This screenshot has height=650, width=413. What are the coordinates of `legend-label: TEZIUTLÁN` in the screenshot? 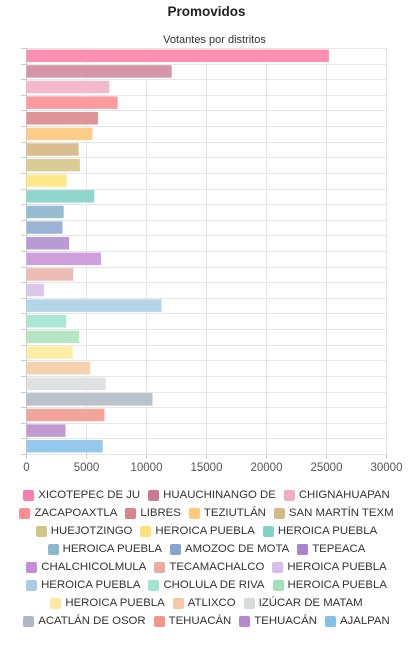 It's located at (234, 513).